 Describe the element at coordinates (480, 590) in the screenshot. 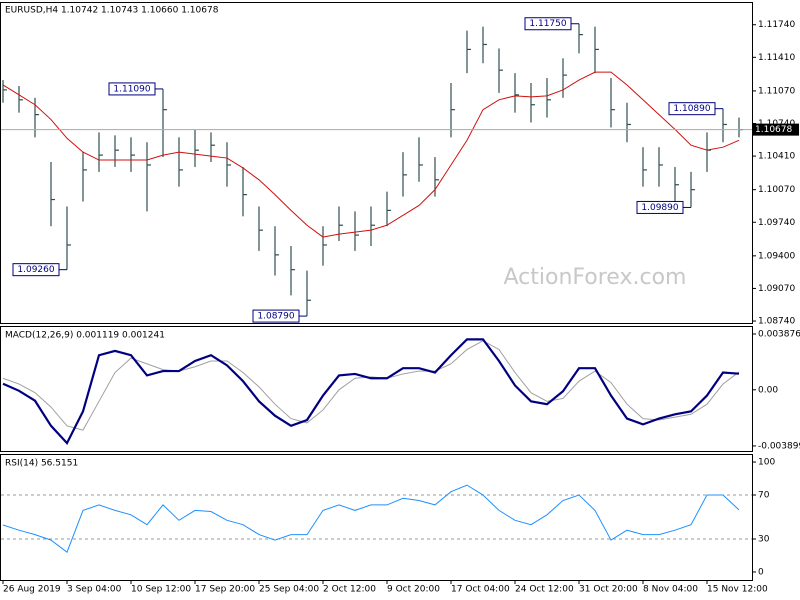

I see `x-tick-label: 17 Oct 04:00` at that location.